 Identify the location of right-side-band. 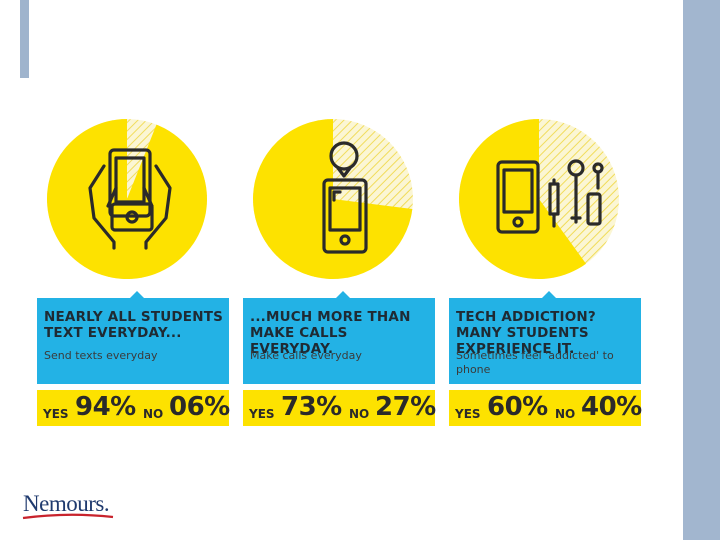
(701, 270).